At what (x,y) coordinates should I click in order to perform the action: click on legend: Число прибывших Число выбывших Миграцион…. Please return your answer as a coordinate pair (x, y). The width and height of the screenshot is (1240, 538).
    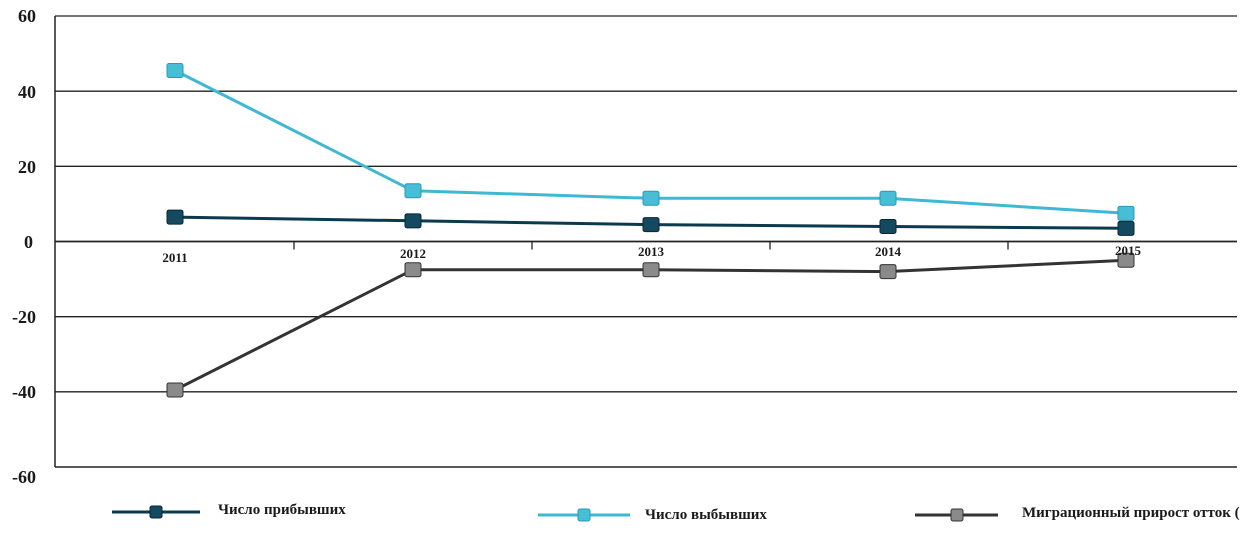
    Looking at the image, I should click on (676, 512).